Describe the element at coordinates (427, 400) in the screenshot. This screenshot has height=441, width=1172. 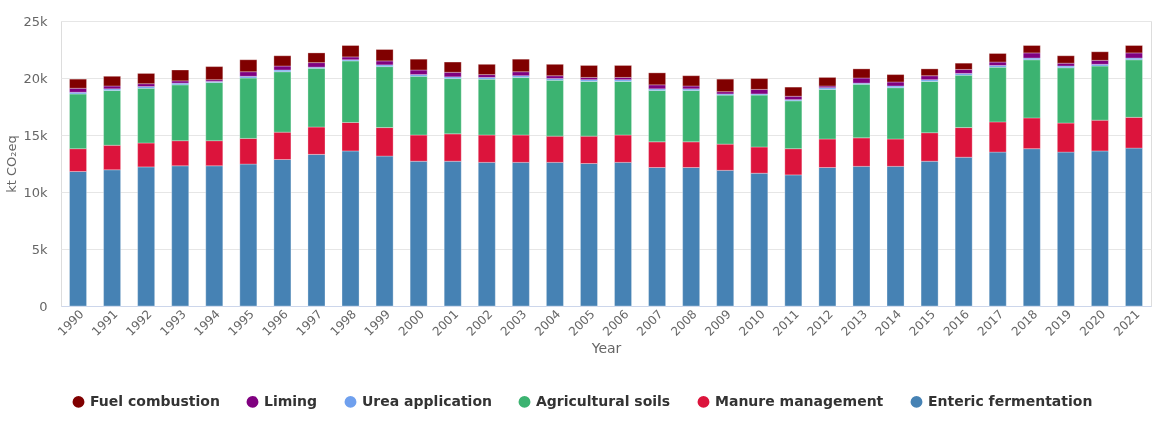
I see `legend-label: Urea application` at that location.